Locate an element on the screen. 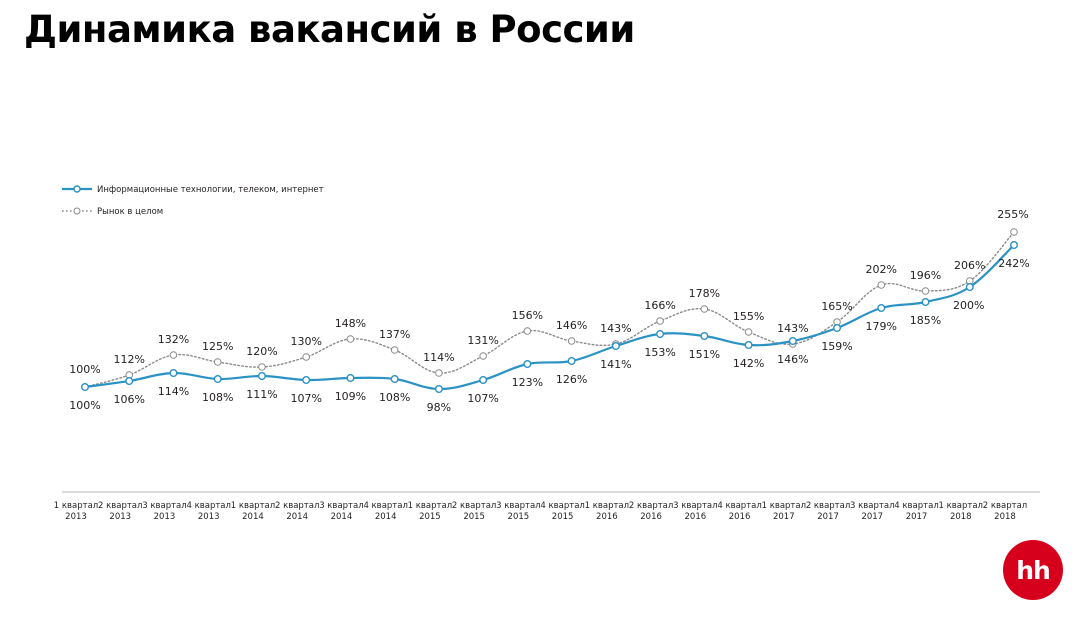 Image resolution: width=1080 pixels, height=622 pixels. x-tick-label-14: 3 квартал 2016 is located at coordinates (695, 511).